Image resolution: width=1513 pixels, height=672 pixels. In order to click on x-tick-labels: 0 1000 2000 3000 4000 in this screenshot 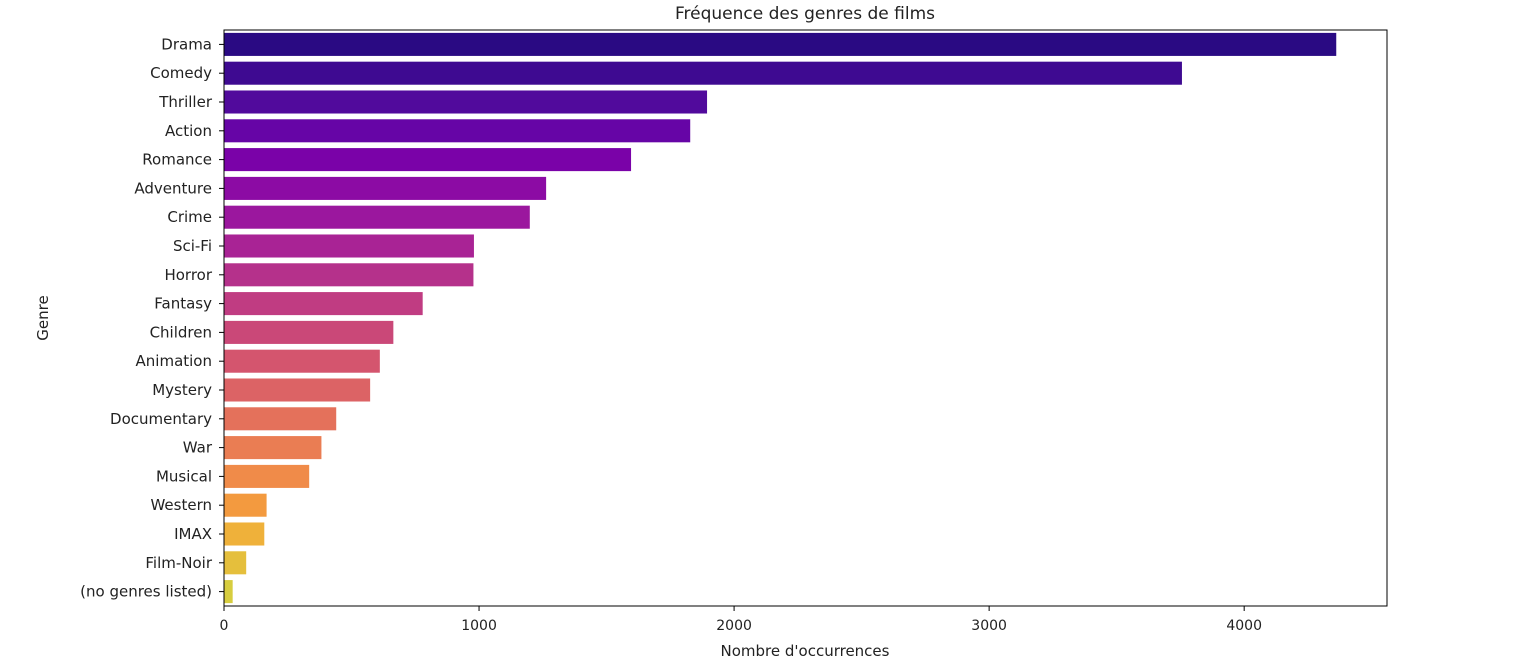, I will do `click(741, 620)`.